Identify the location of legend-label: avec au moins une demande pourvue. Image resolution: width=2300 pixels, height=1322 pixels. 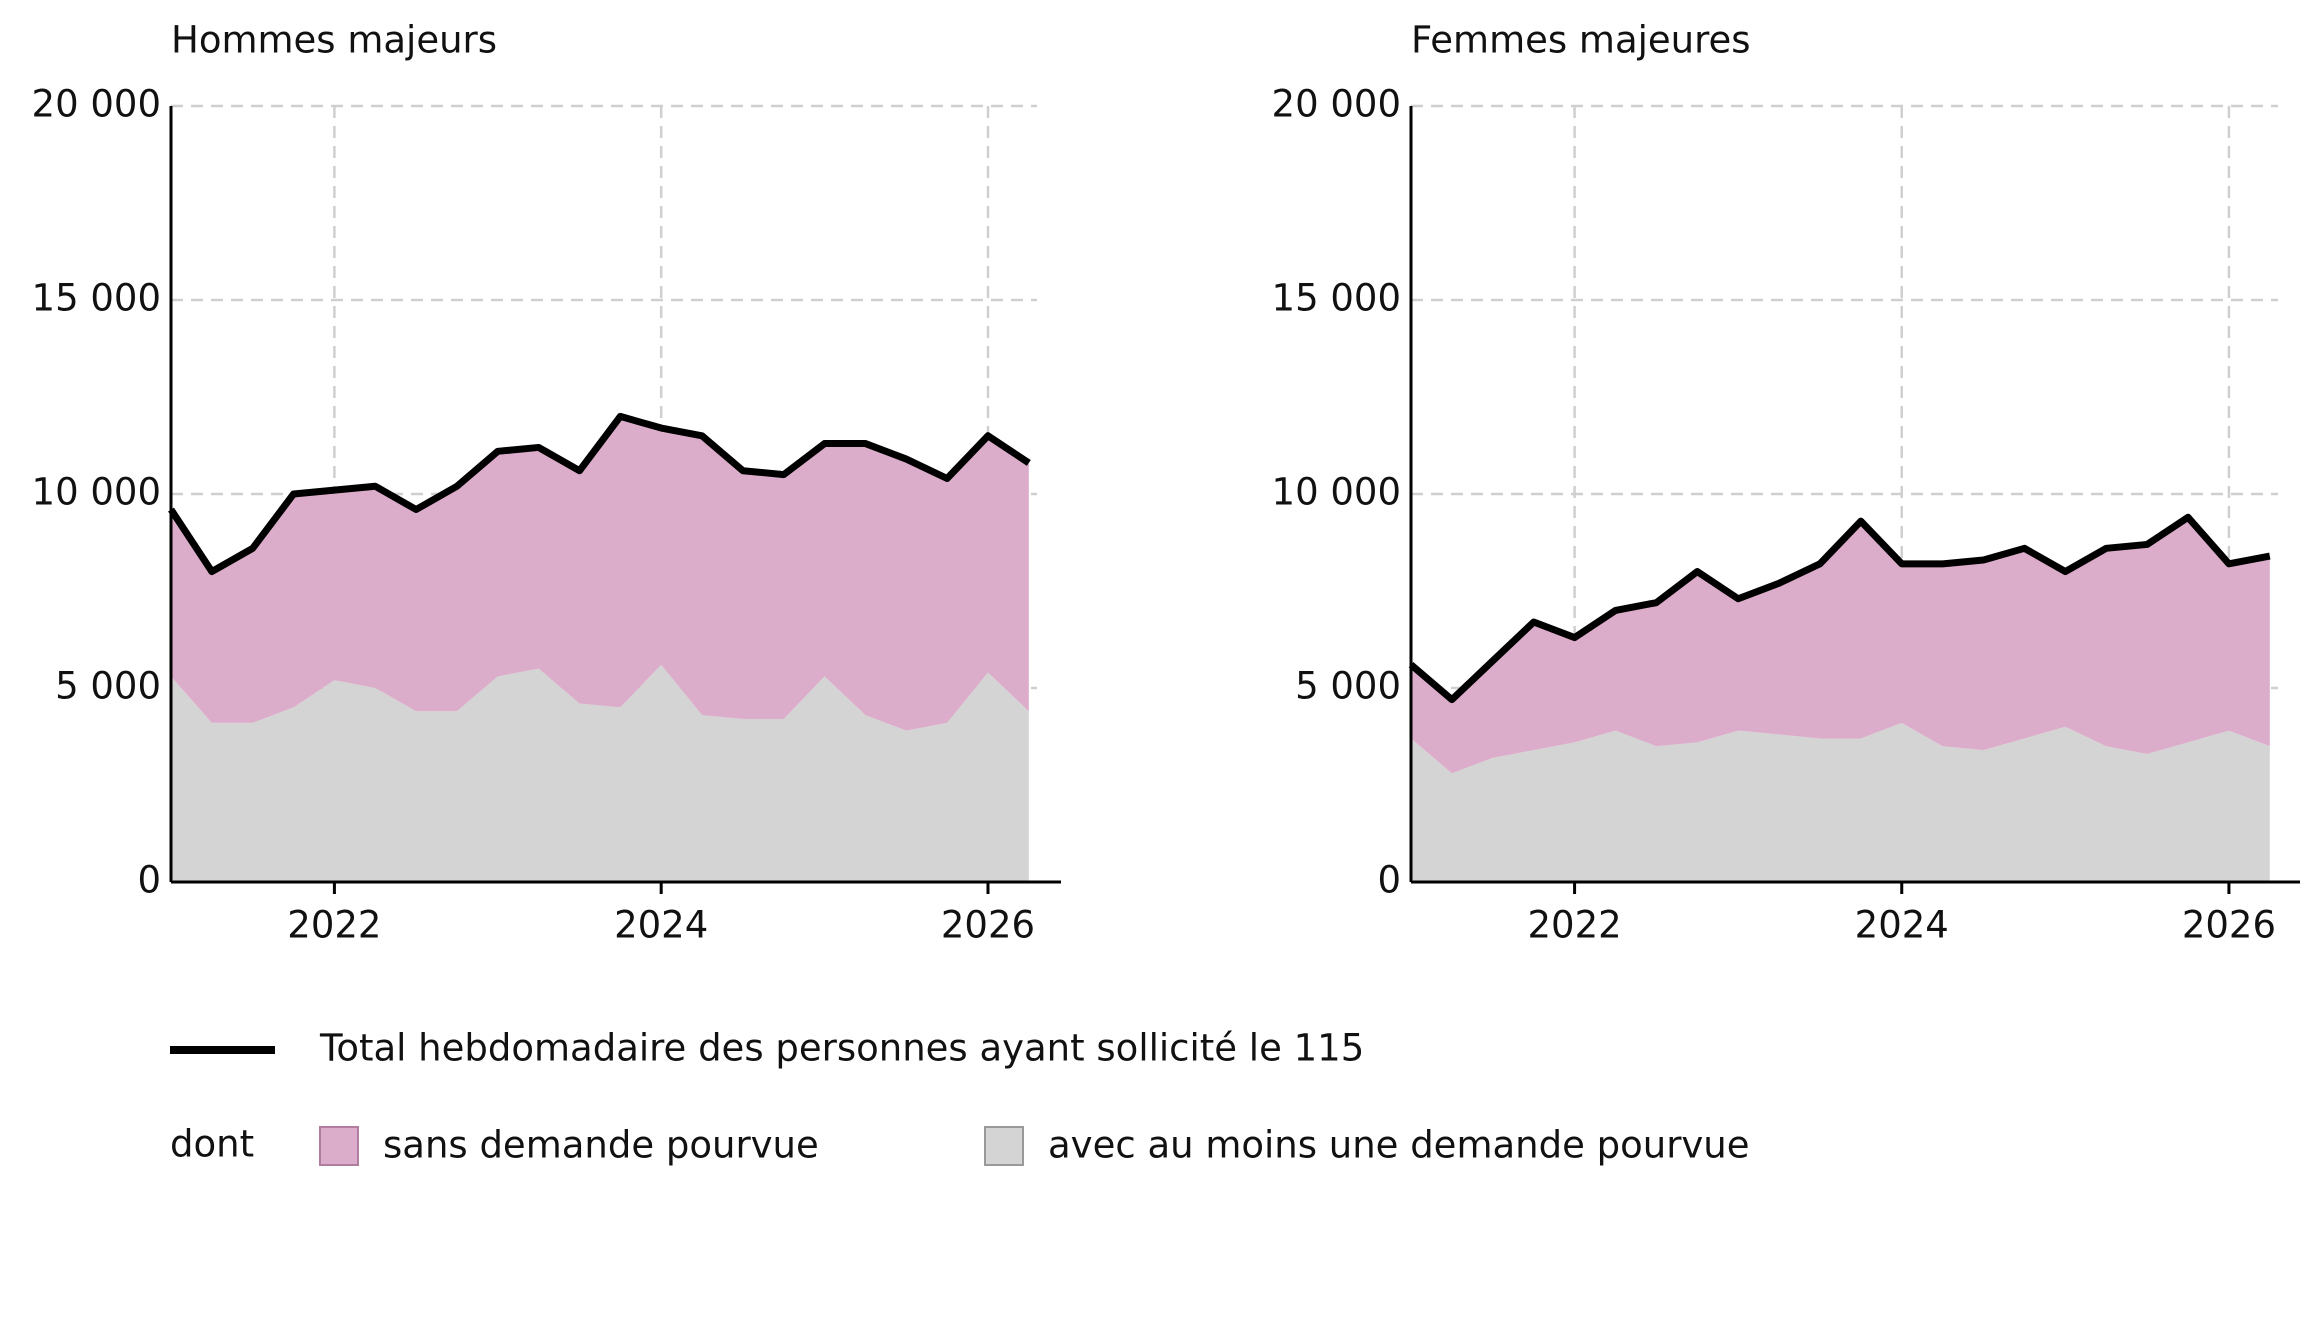
(1399, 1145).